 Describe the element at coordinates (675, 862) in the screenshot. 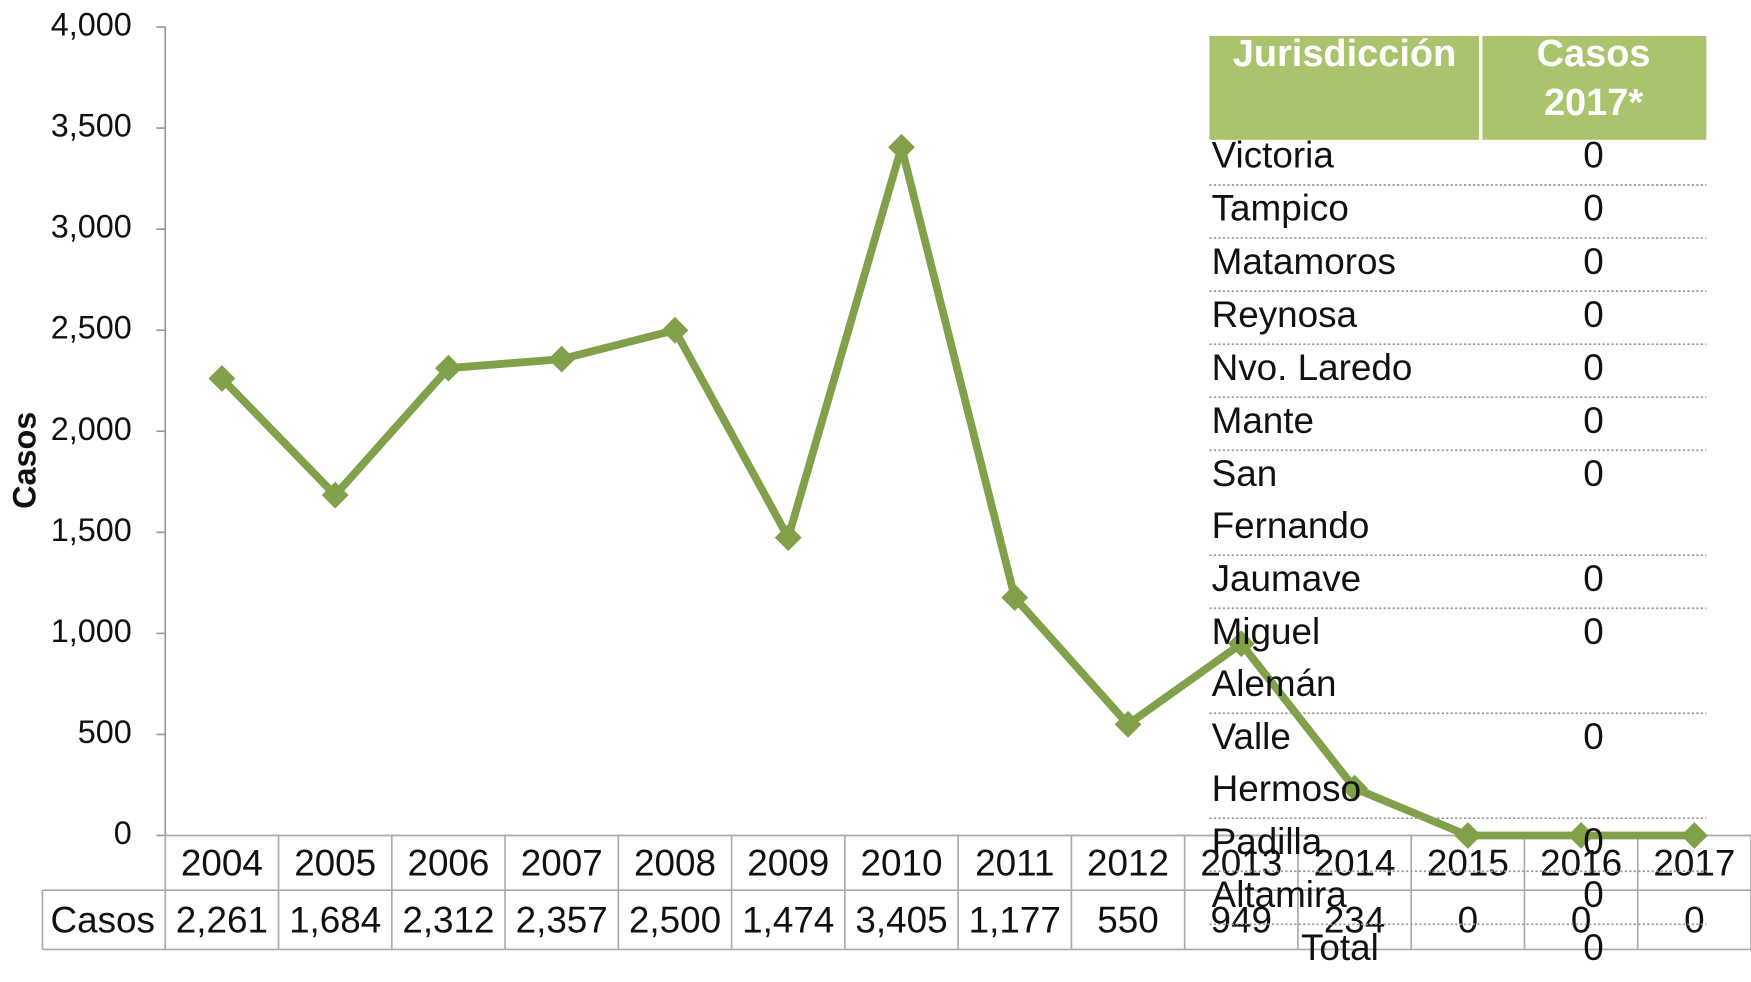

I see `x-tick-label: 2008` at that location.